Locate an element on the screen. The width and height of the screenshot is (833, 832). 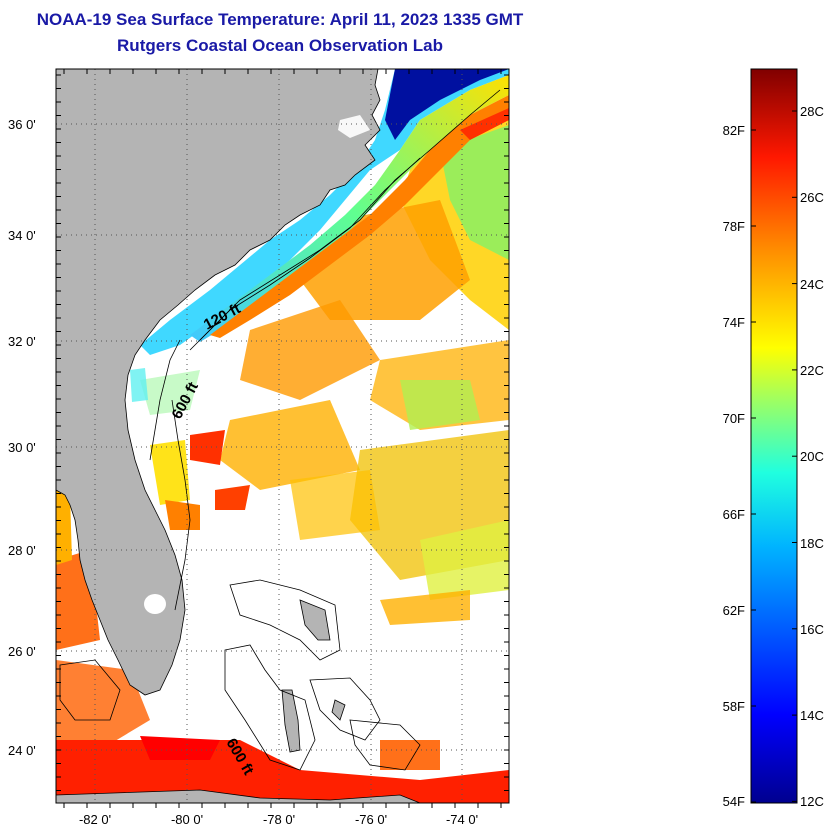
cbar-c-26: 26C is located at coordinates (812, 197).